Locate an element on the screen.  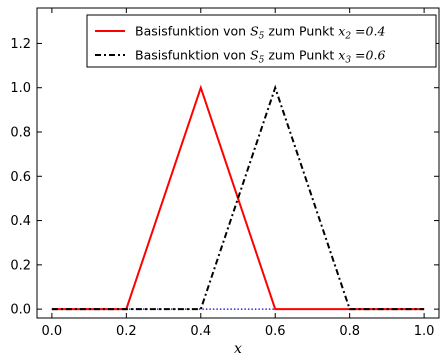
legend-label: Basisfunktion von S5 zum Punkt x3 =0.6 is located at coordinates (260, 57).